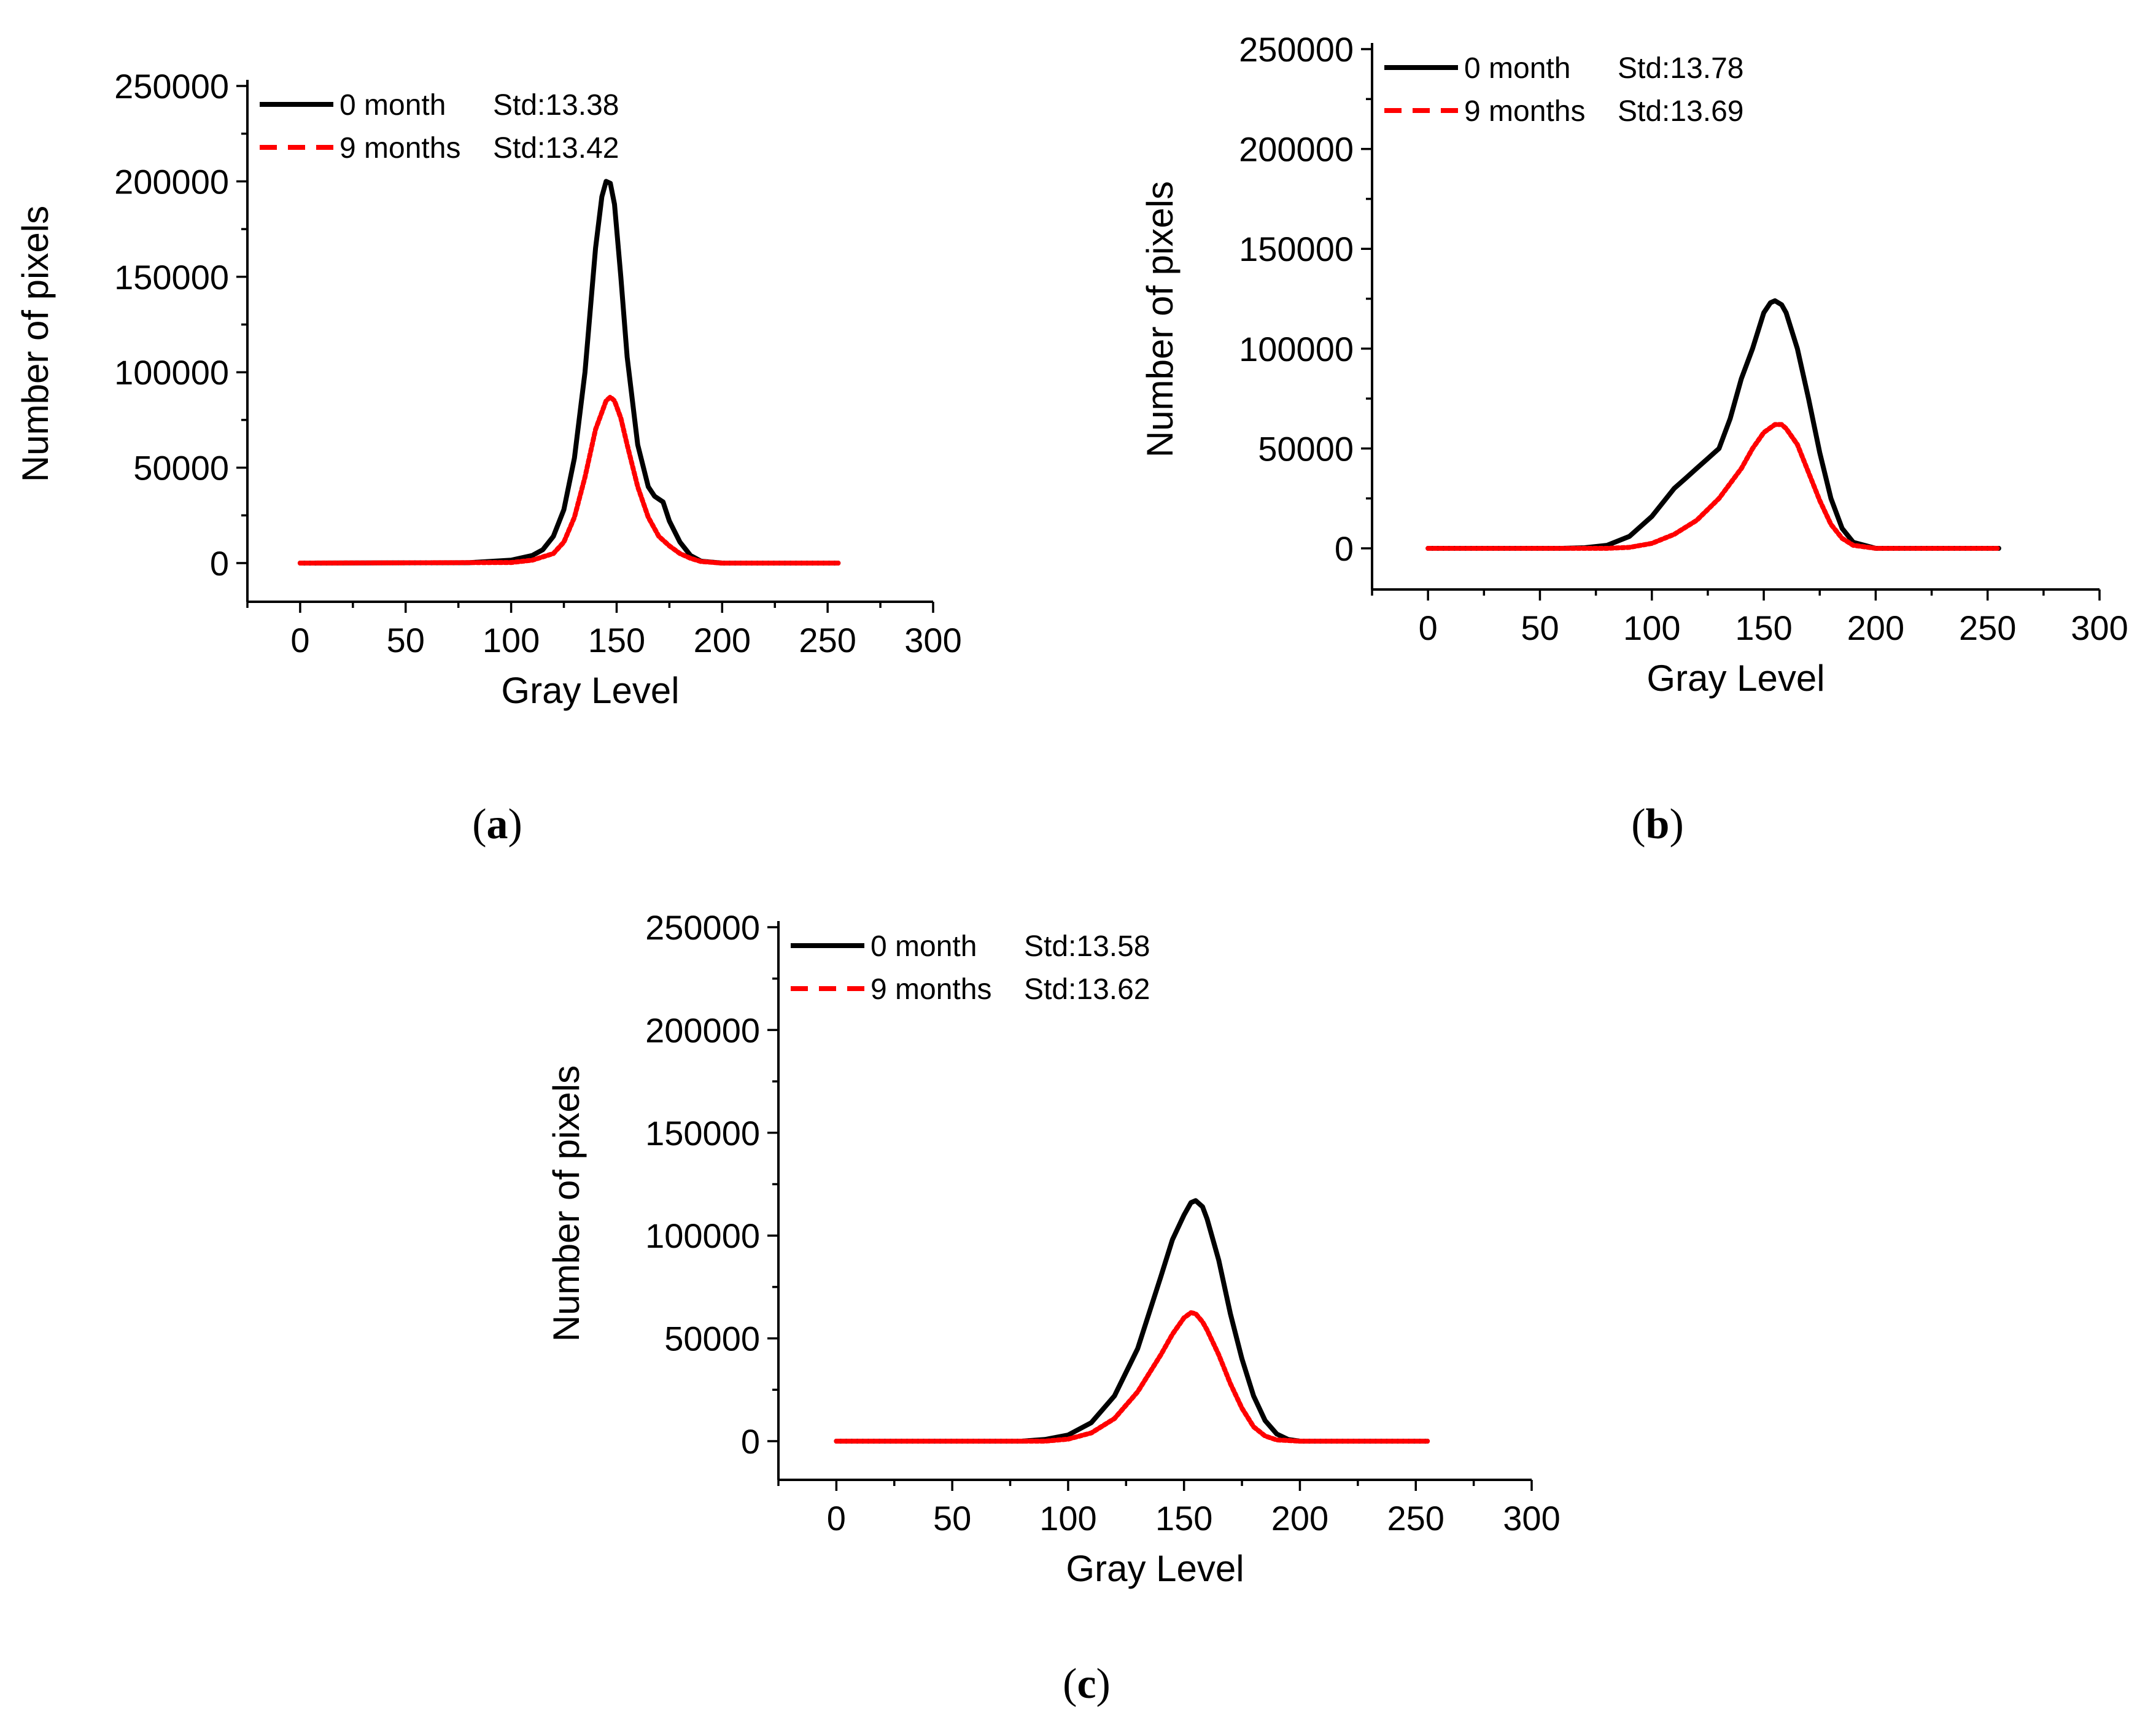  I want to click on legend-std: Std:13.62, so click(1087, 990).